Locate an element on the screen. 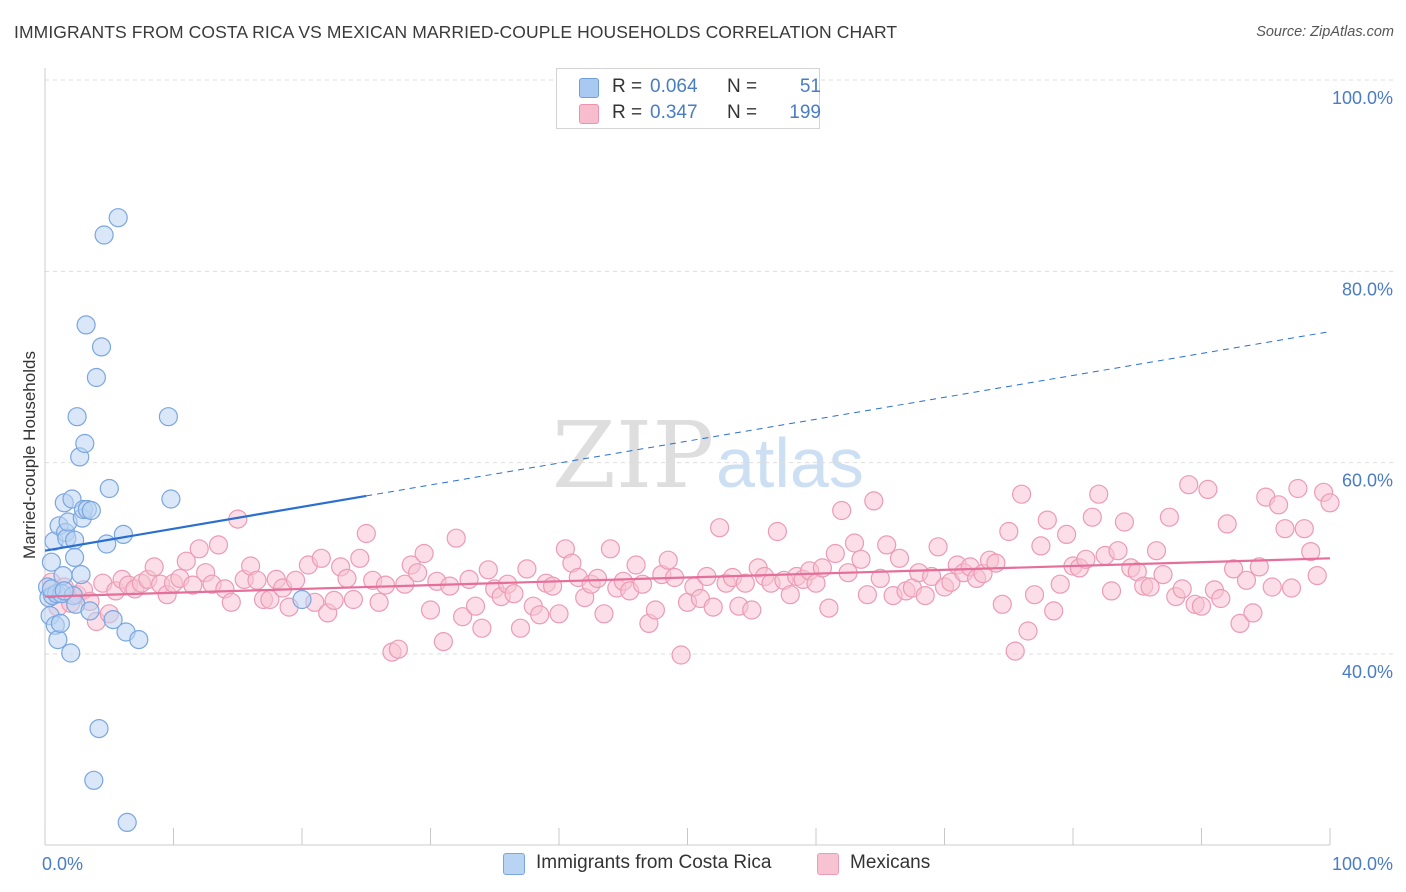 The image size is (1406, 892). bottom-legend-label: Immigrants from Costa Rica is located at coordinates (654, 862).